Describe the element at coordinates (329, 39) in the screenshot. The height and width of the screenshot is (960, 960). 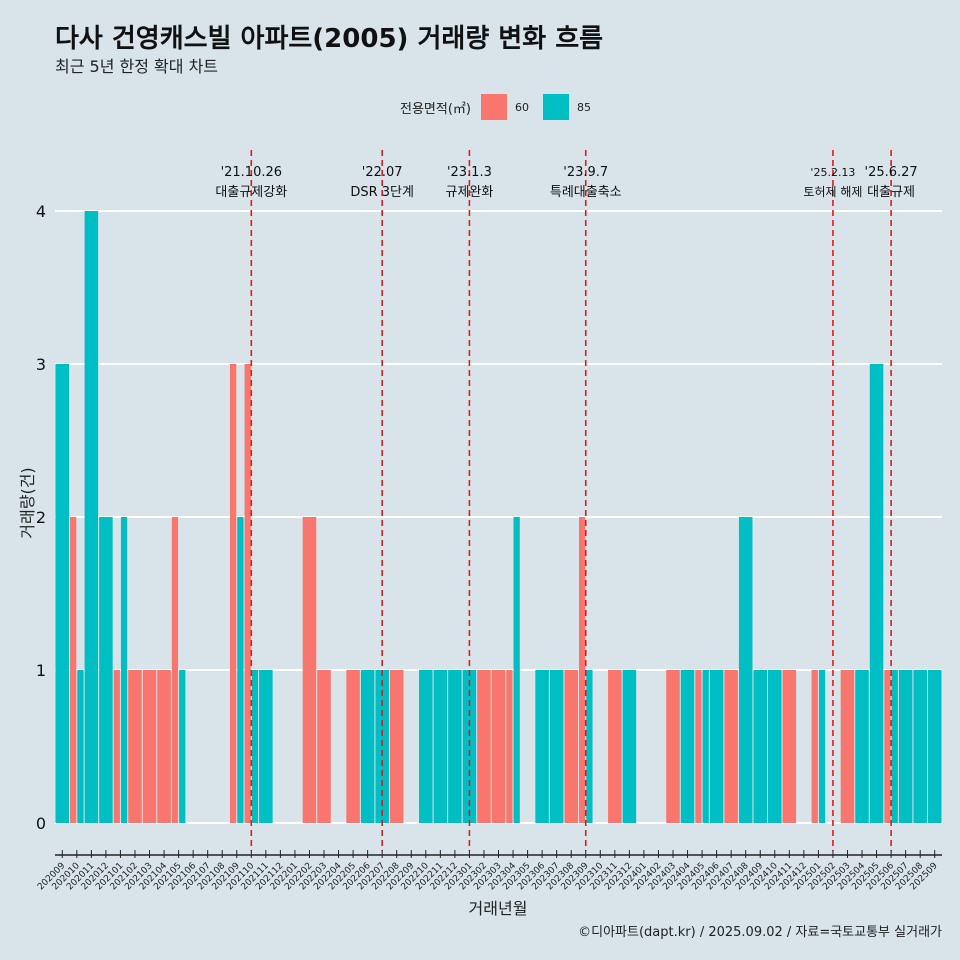
I see `chart-title: 다사 건영캐스빌 아파트(2005) 거래량 변화 흐름` at that location.